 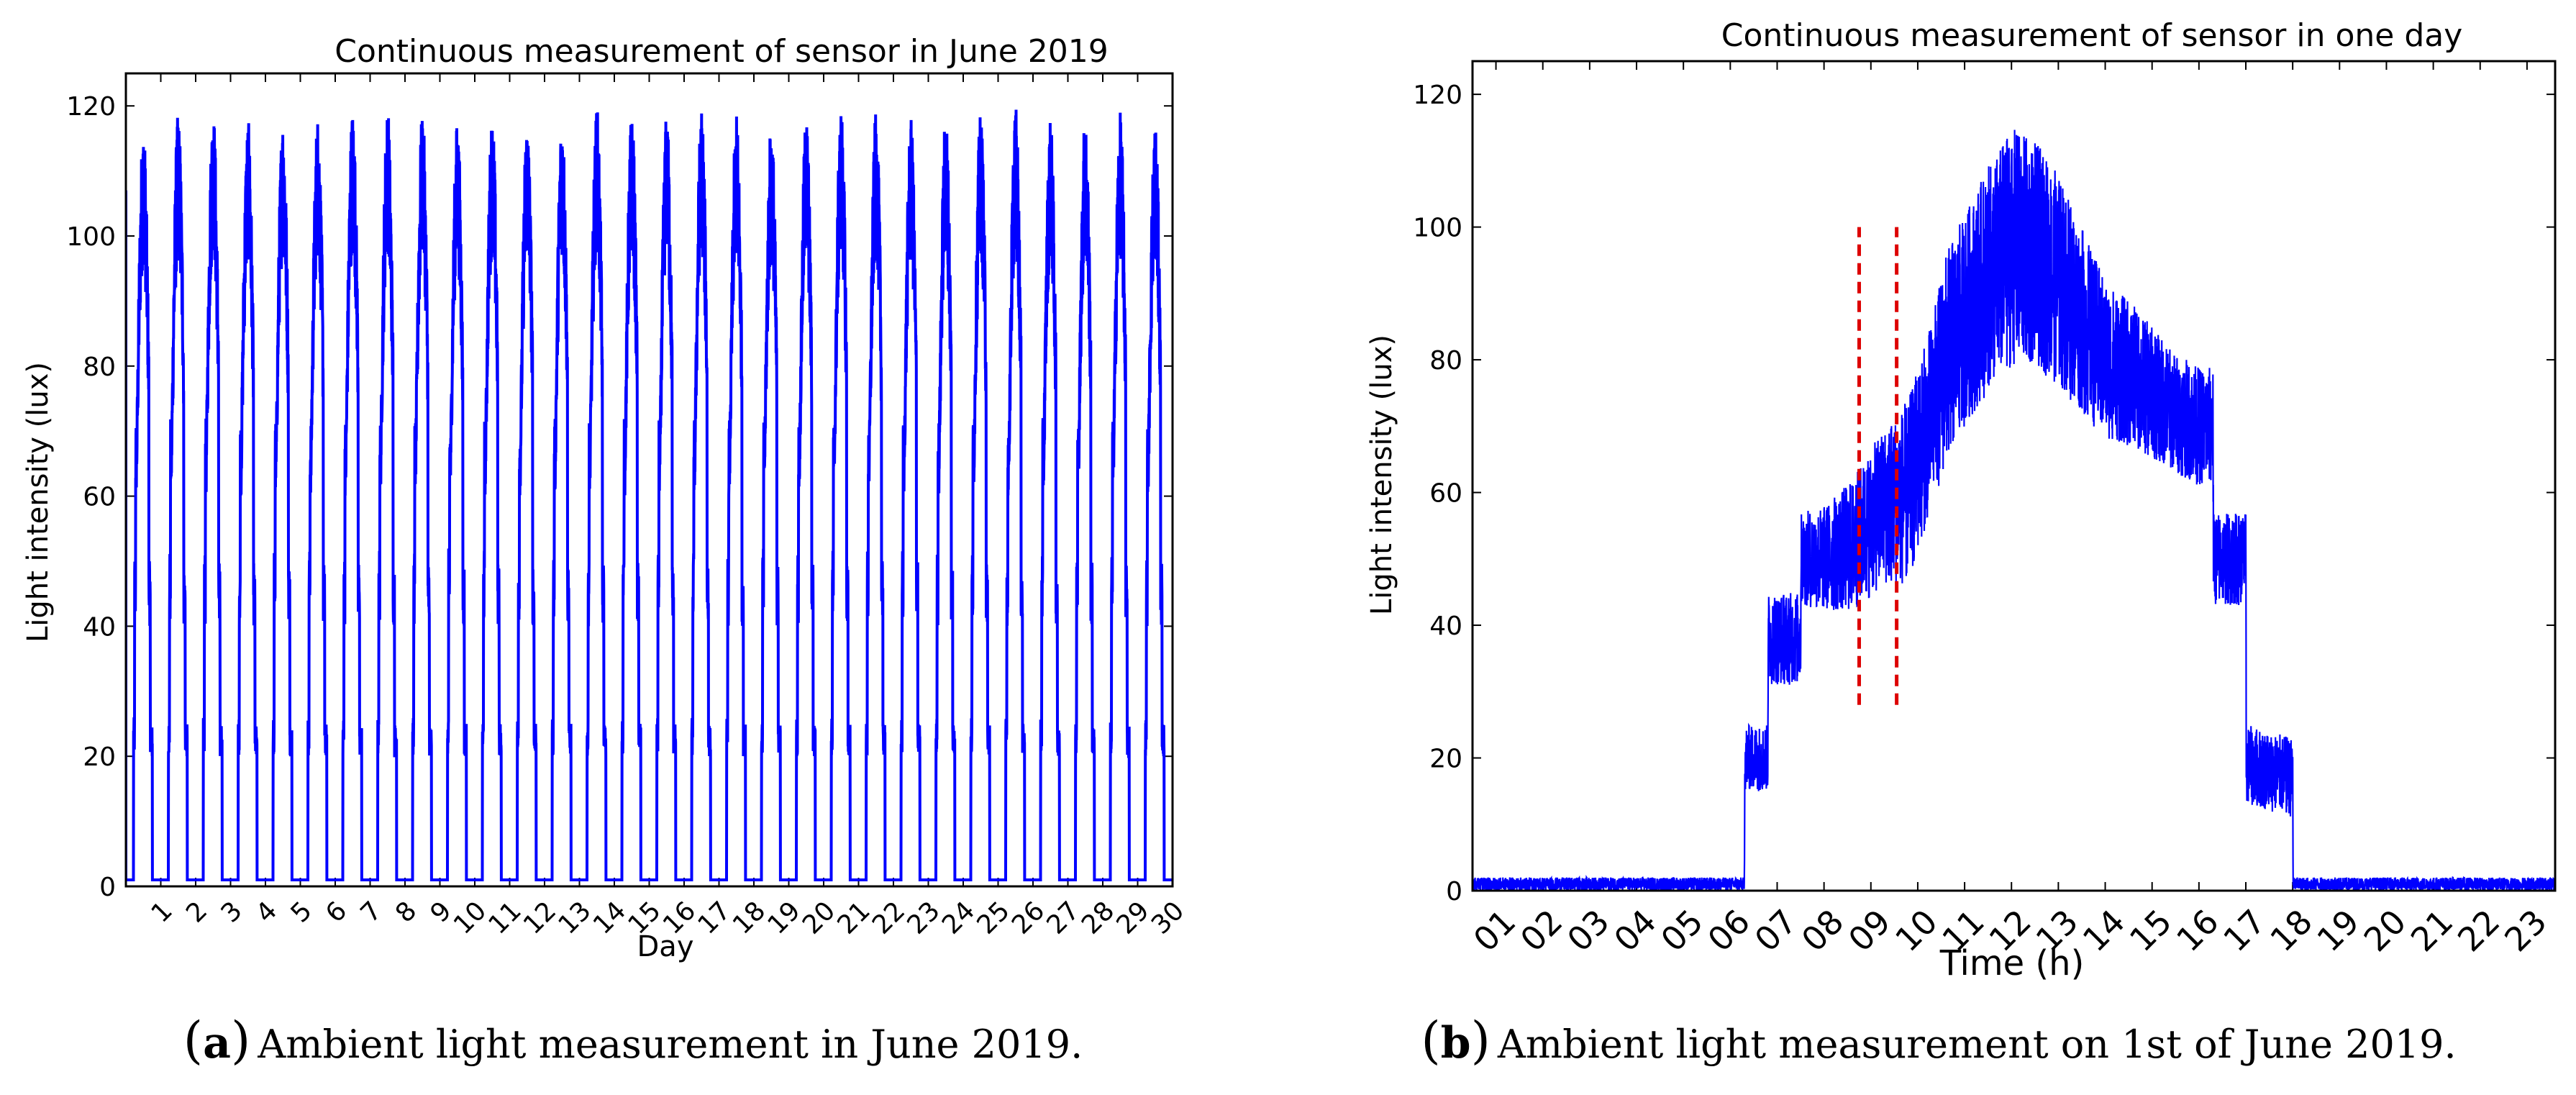 I want to click on a-ytick-label-120: 120, so click(x=91, y=107).